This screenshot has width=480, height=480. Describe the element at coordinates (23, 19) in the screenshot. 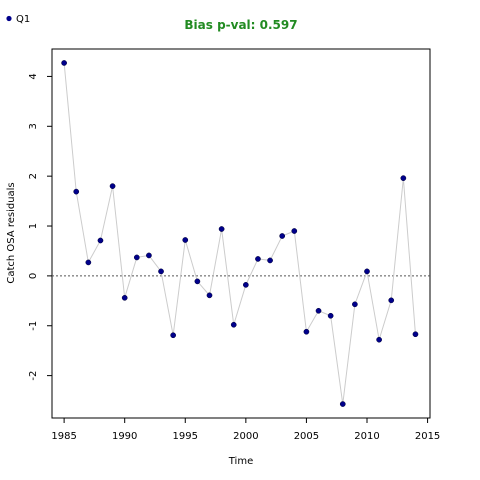

I see `legend-label: Q1` at that location.